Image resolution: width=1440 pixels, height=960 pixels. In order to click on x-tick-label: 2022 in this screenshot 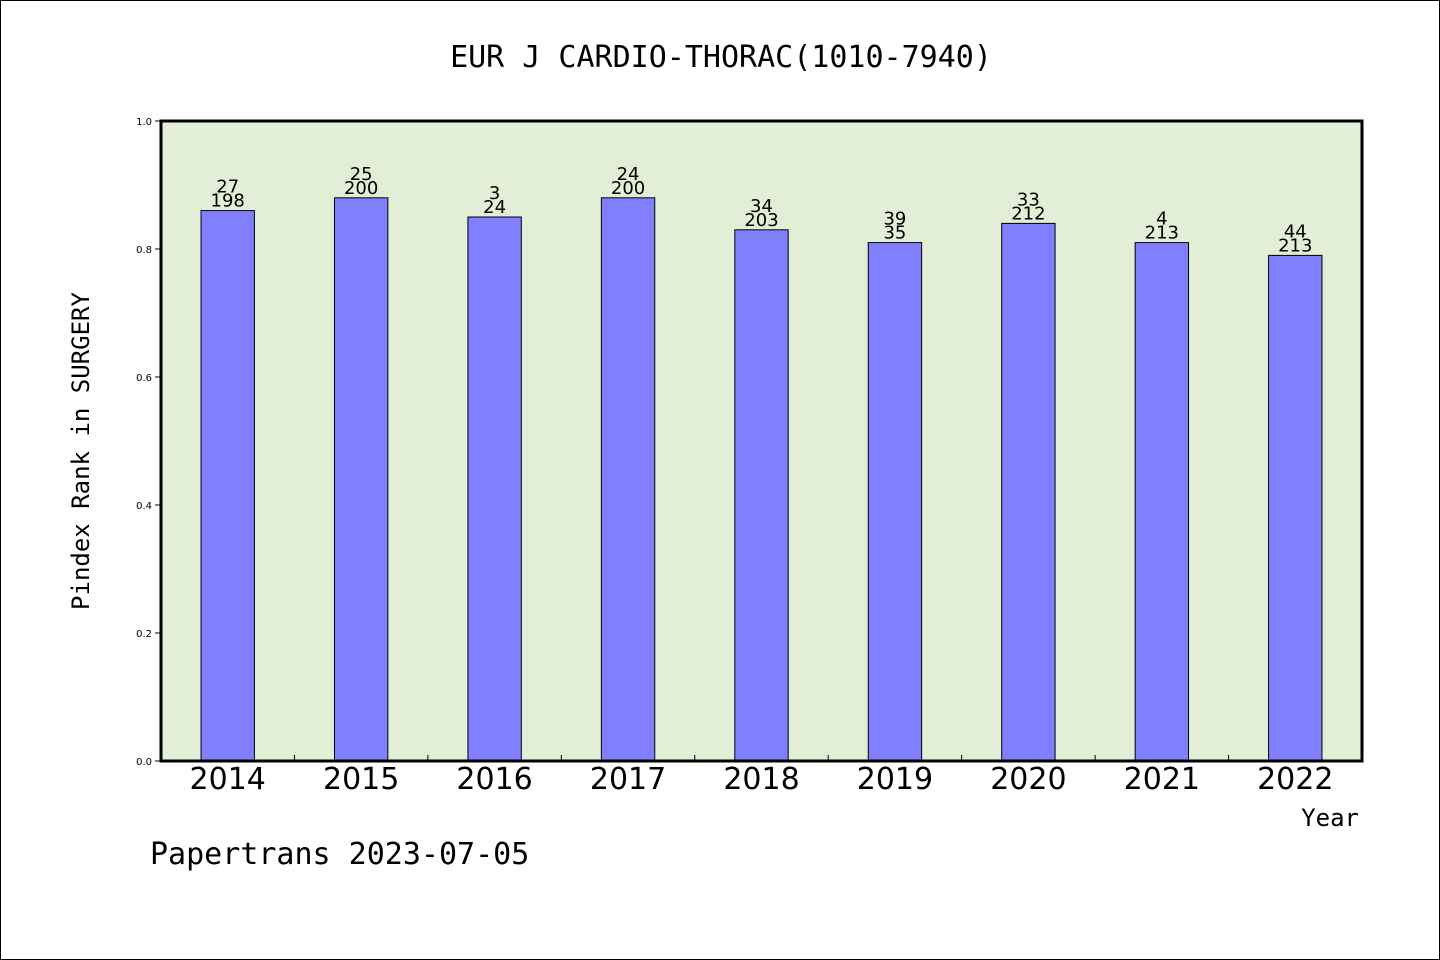, I will do `click(1295, 779)`.